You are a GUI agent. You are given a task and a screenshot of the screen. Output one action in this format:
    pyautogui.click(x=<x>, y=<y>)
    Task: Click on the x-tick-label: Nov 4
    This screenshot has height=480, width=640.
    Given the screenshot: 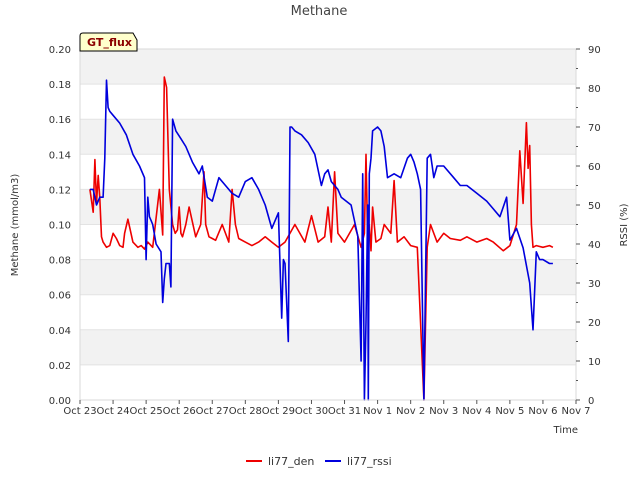 What is the action you would take?
    pyautogui.click(x=476, y=411)
    